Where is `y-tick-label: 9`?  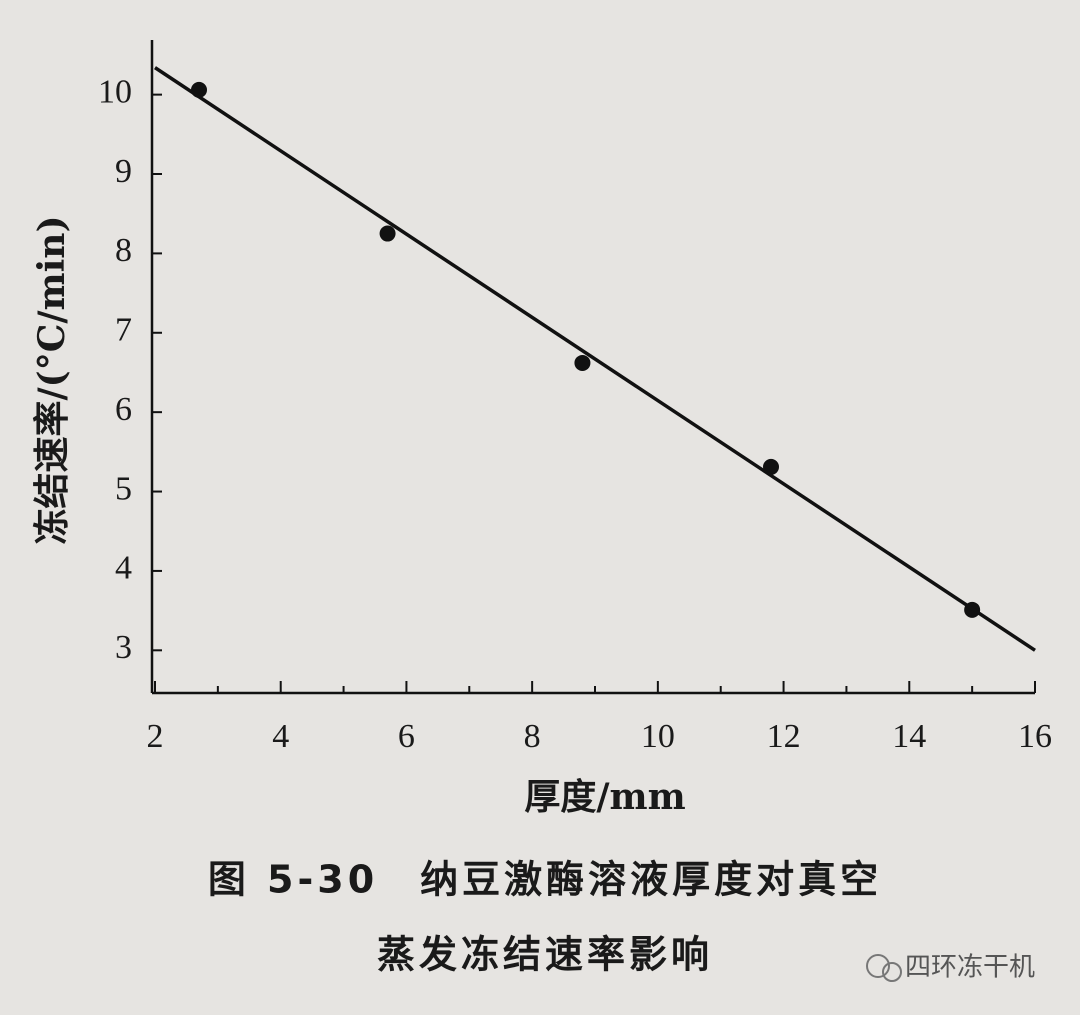 y-tick-label: 9 is located at coordinates (123, 171).